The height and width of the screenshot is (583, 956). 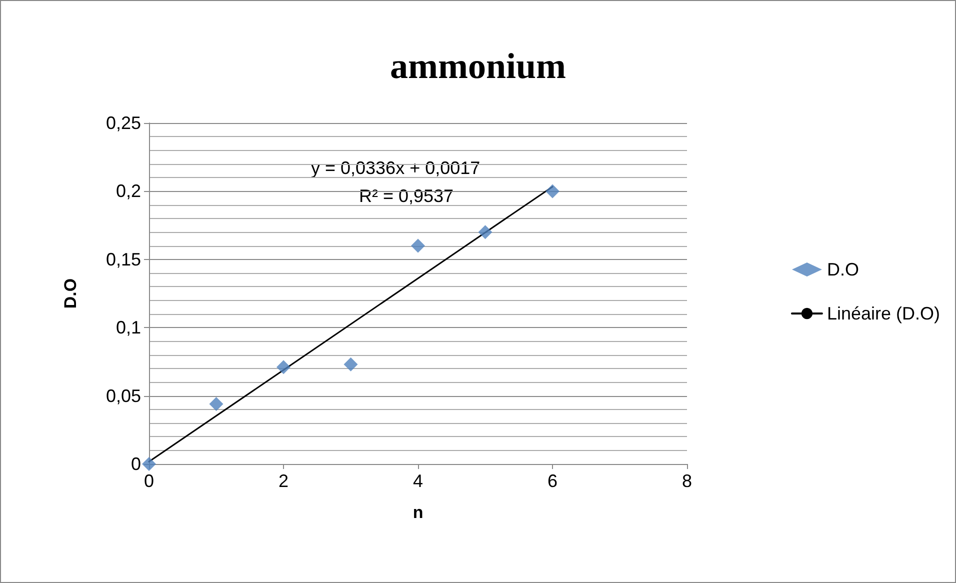 What do you see at coordinates (883, 314) in the screenshot?
I see `legend-label: Linéaire (D.O)` at bounding box center [883, 314].